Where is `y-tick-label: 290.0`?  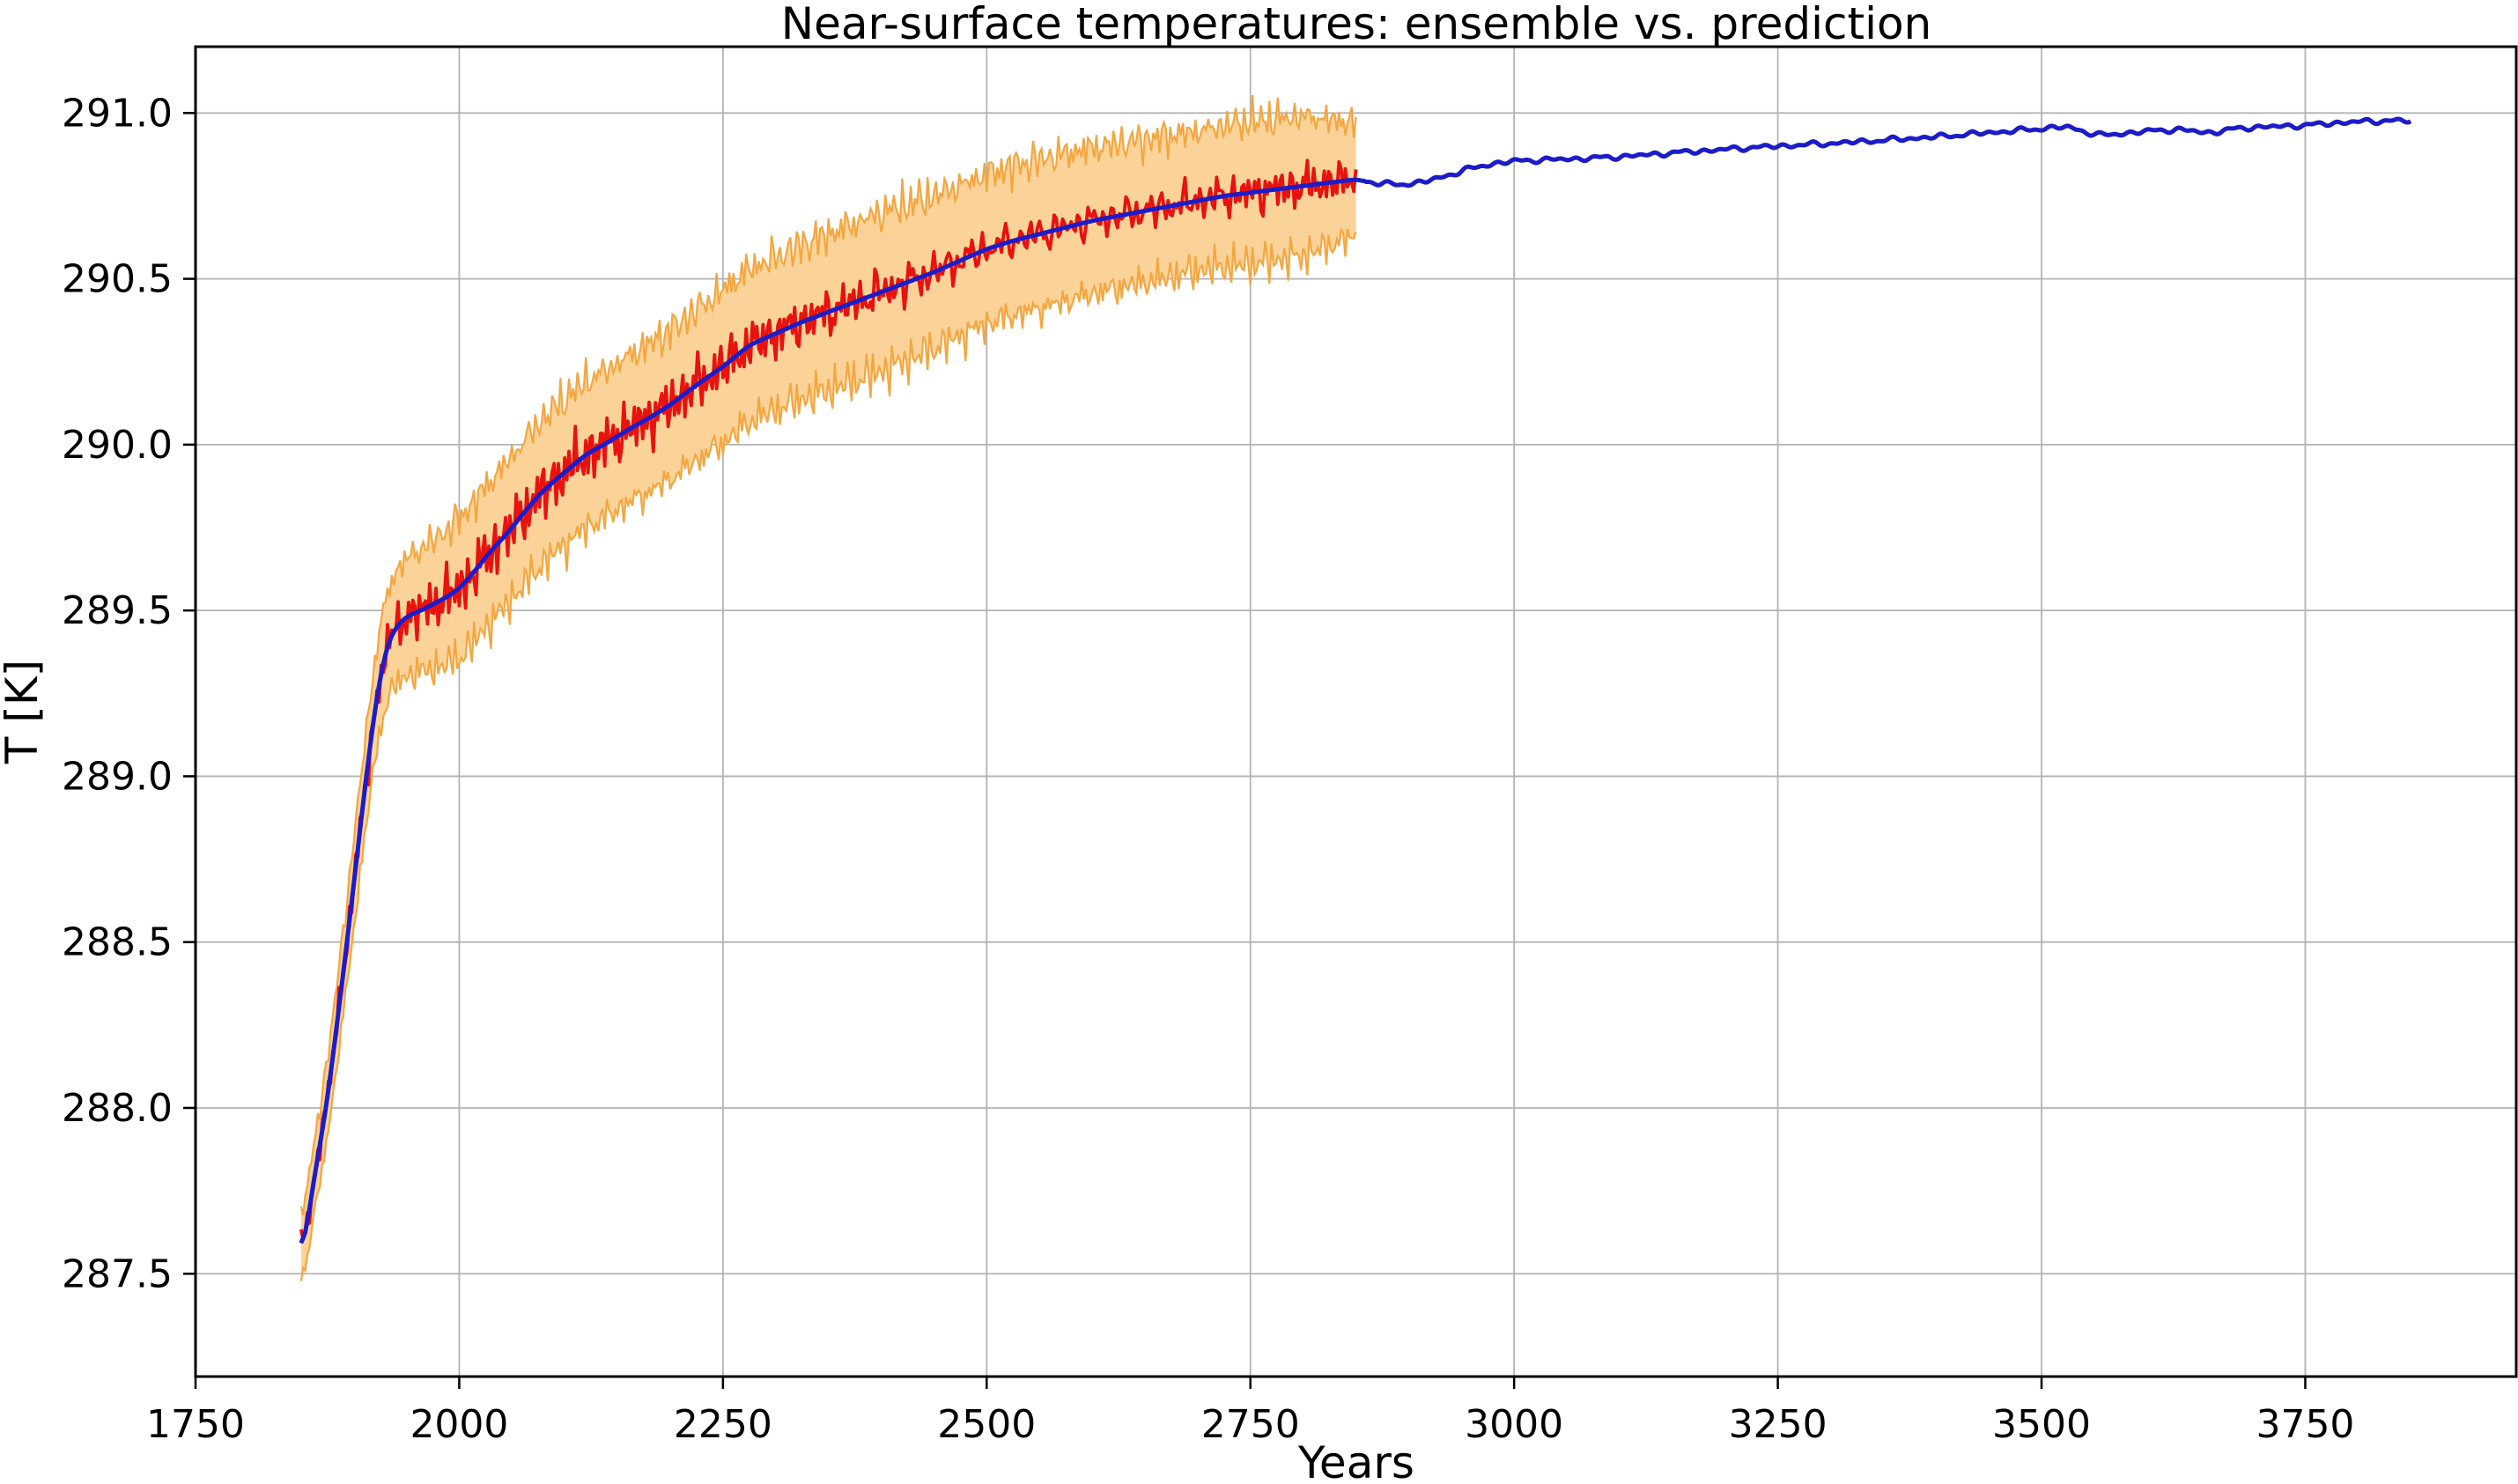 y-tick-label: 290.0 is located at coordinates (117, 445).